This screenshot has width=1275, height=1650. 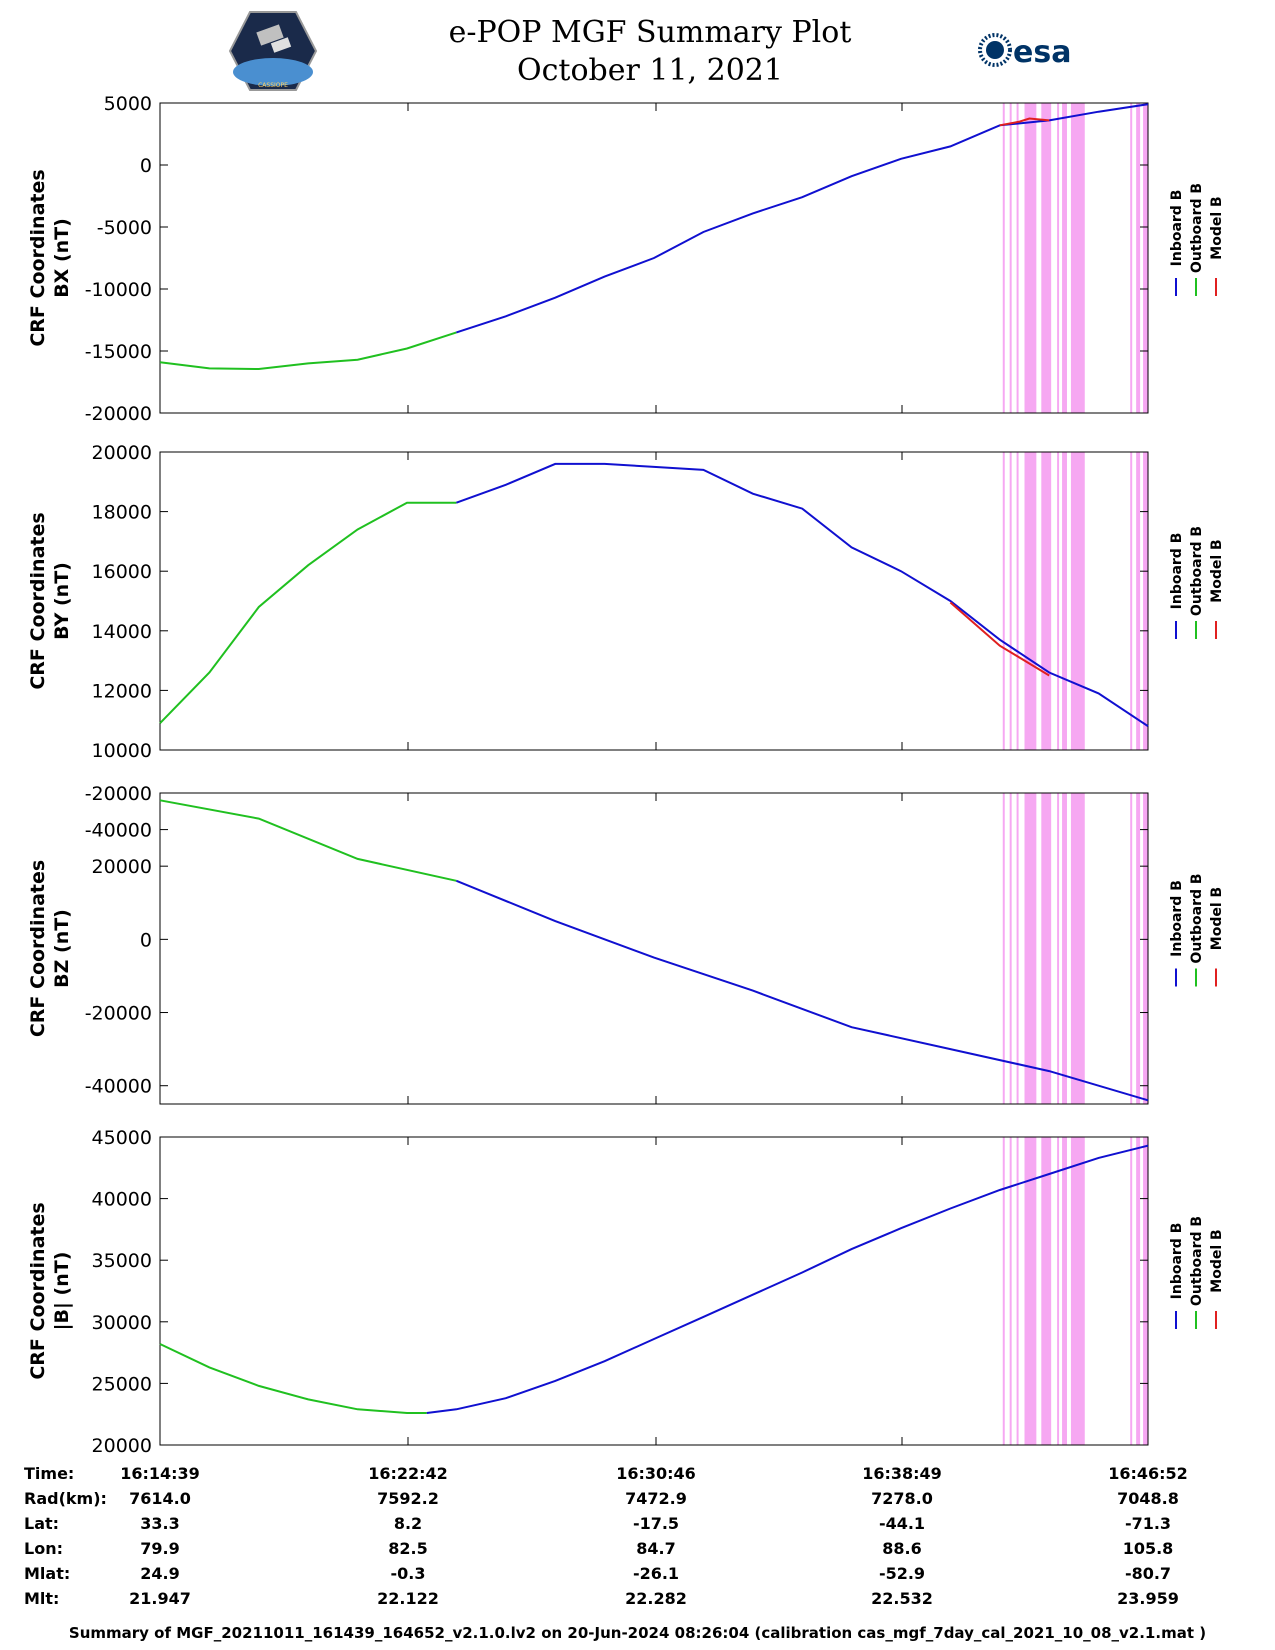 What do you see at coordinates (273, 85) in the screenshot?
I see `cassiope-logo-text: CASSIOPE` at bounding box center [273, 85].